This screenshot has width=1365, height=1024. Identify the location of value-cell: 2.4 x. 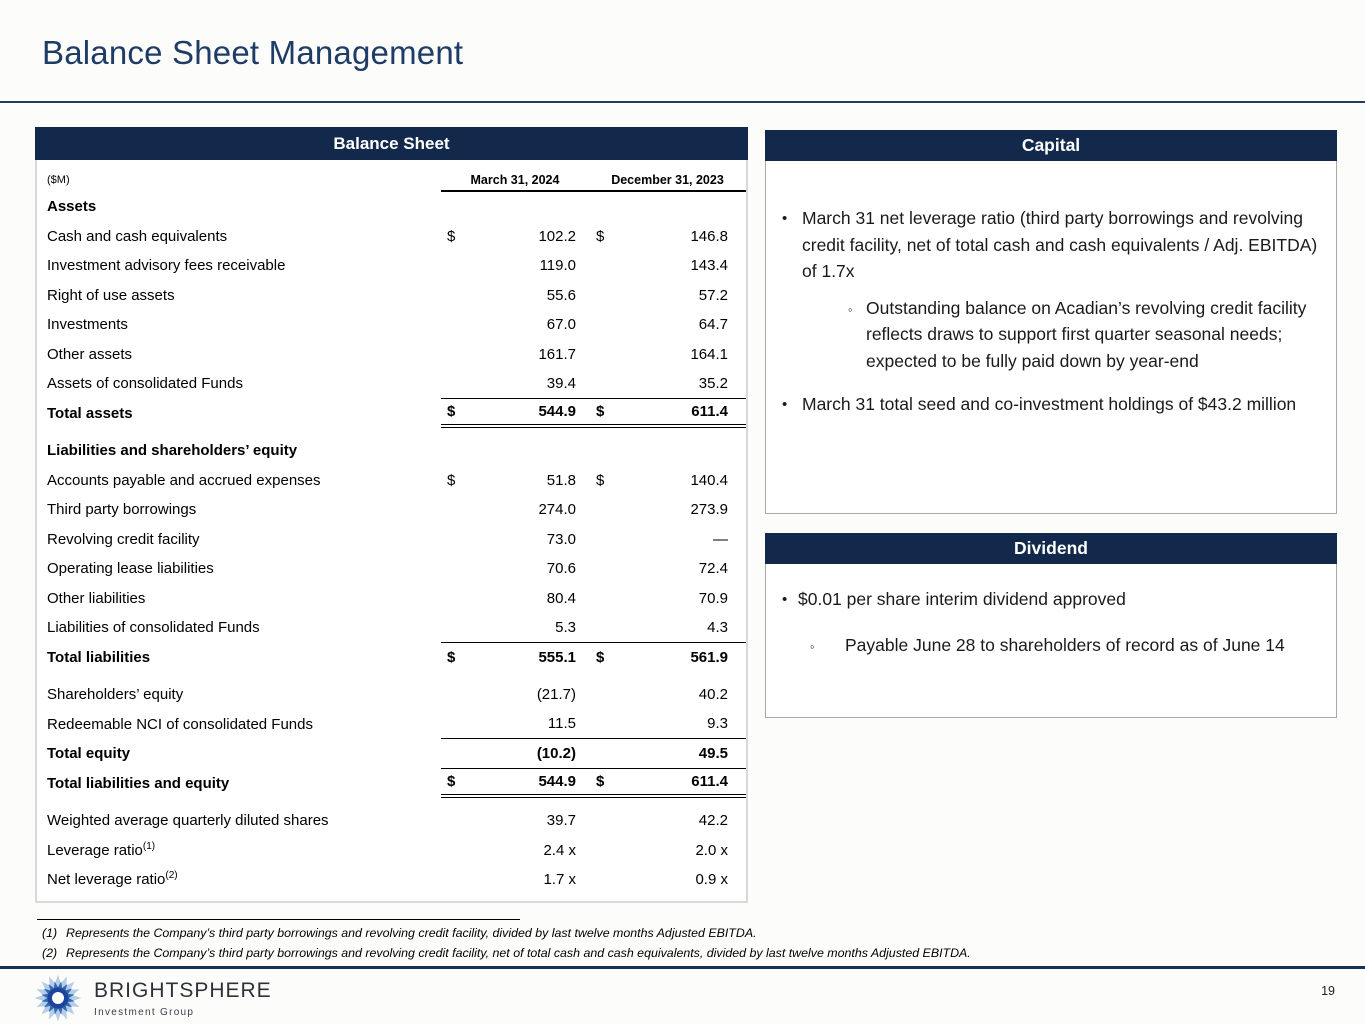
(559, 850).